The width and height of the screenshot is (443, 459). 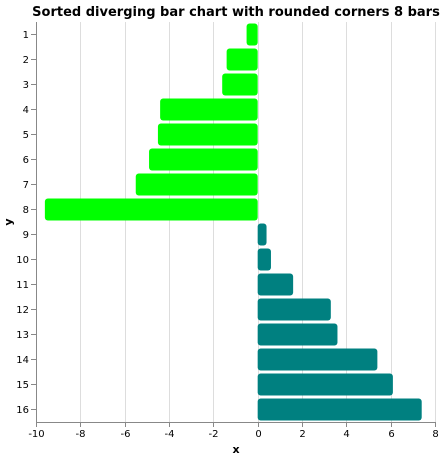 What do you see at coordinates (26, 185) in the screenshot?
I see `y-tick-label: 7` at bounding box center [26, 185].